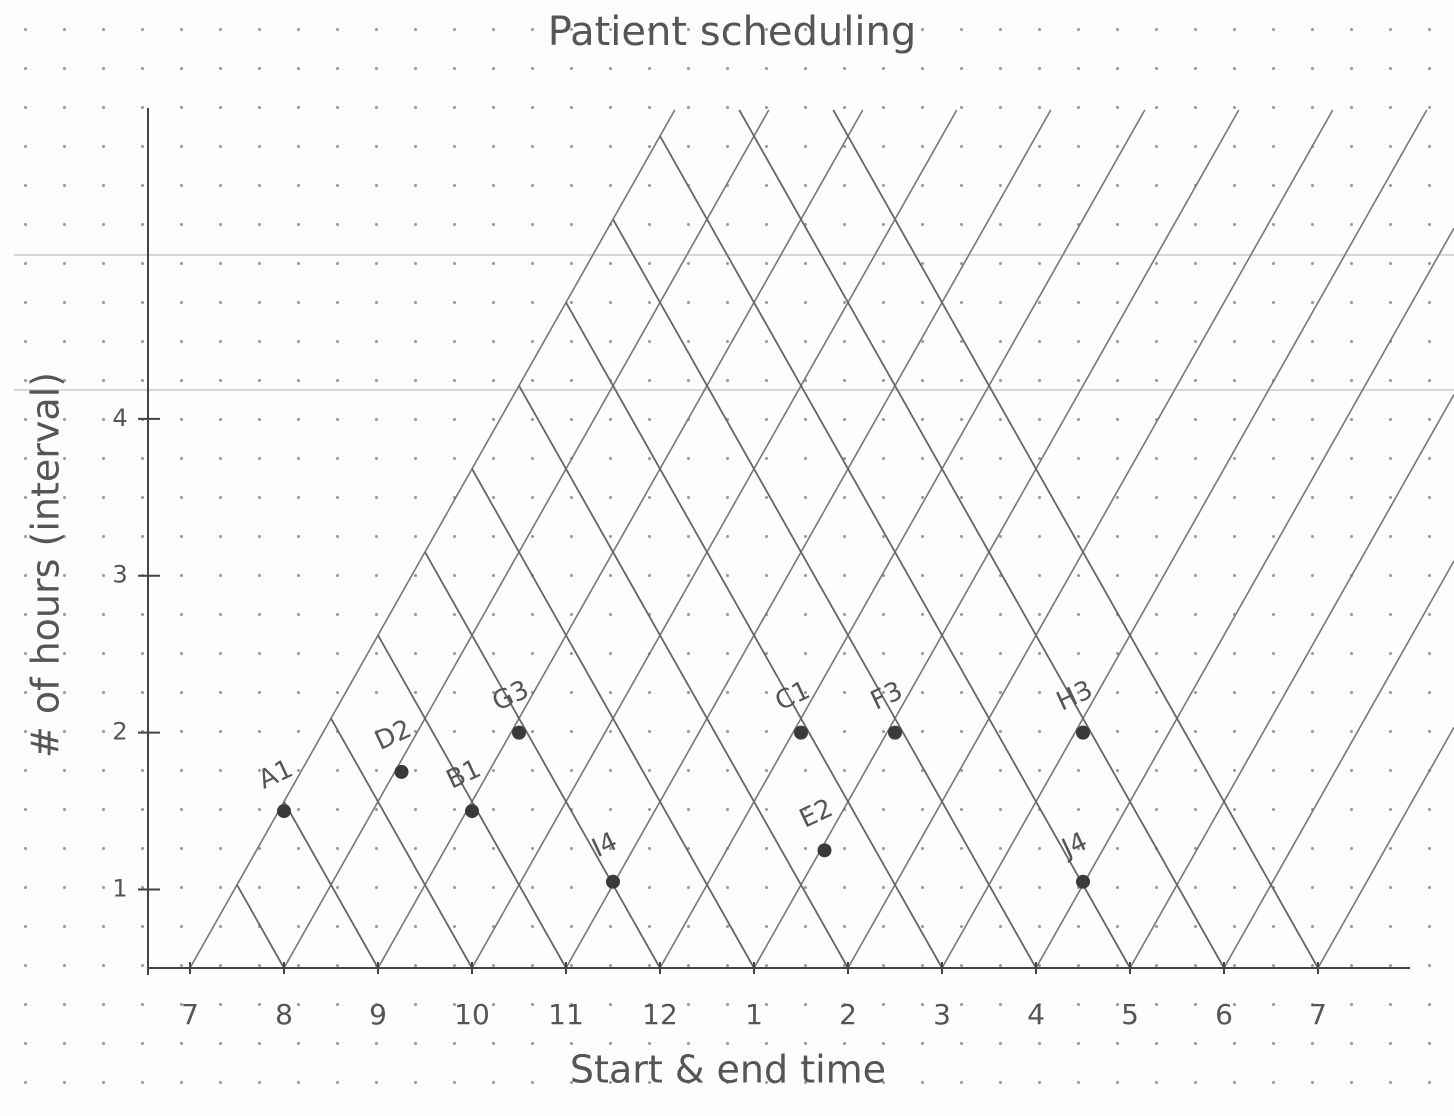 The height and width of the screenshot is (1116, 1454). Describe the element at coordinates (119, 889) in the screenshot. I see `y-tick-label: 1` at that location.